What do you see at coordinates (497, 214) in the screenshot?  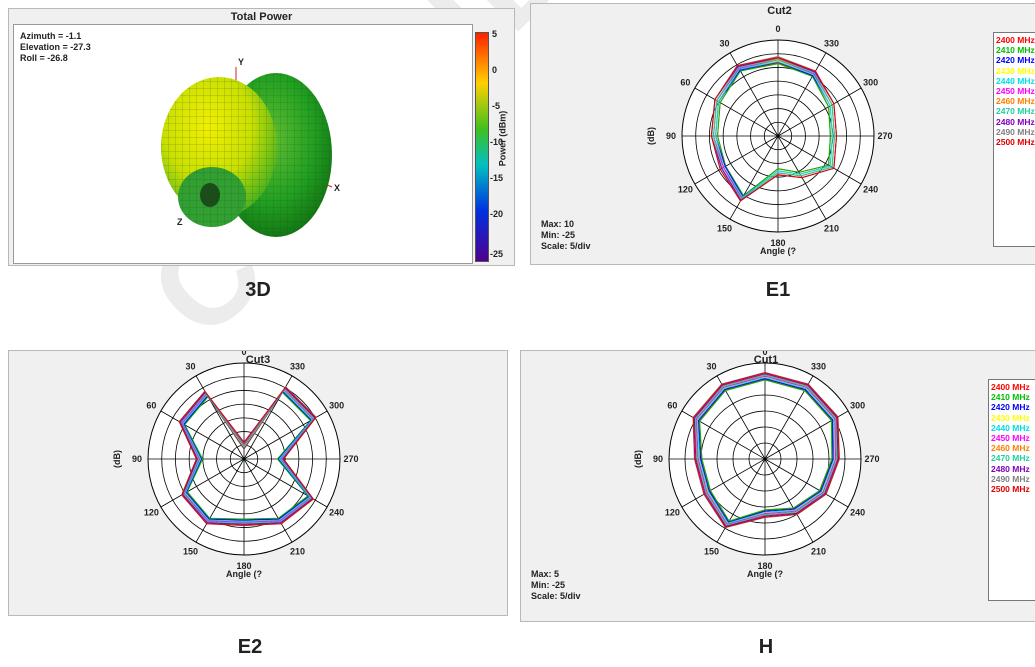 I see `colorbar-tick-6: -20` at bounding box center [497, 214].